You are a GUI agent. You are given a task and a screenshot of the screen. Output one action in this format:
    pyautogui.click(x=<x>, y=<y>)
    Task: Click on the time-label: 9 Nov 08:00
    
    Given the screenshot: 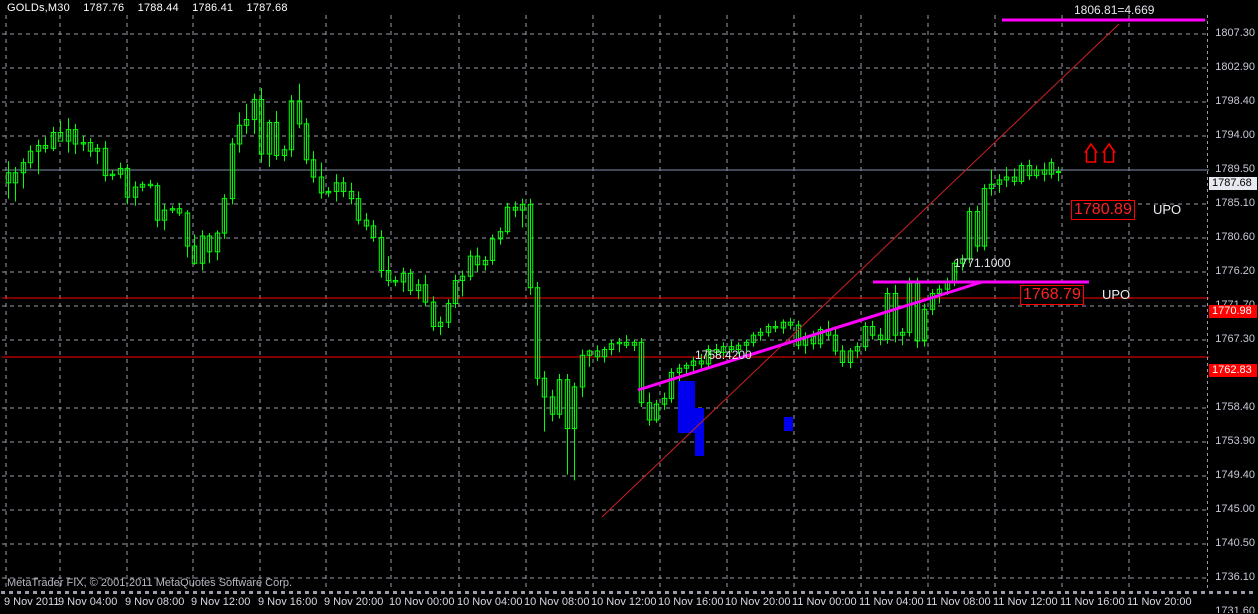 What is the action you would take?
    pyautogui.click(x=155, y=602)
    